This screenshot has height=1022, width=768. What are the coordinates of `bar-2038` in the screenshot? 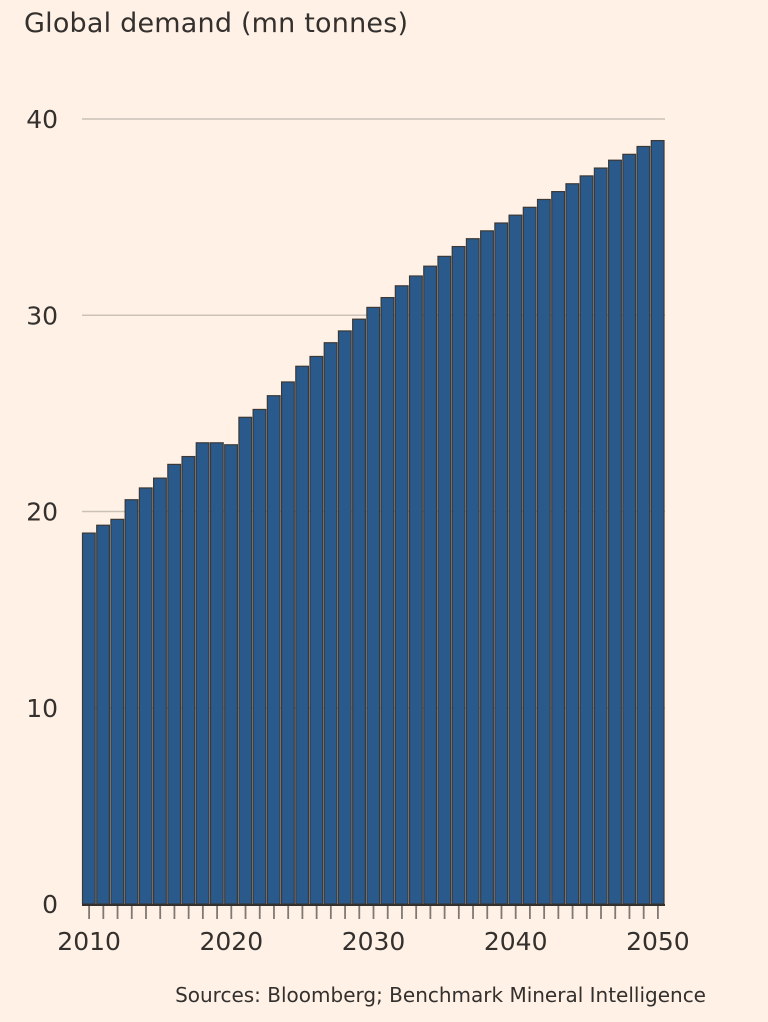 It's located at (487, 567).